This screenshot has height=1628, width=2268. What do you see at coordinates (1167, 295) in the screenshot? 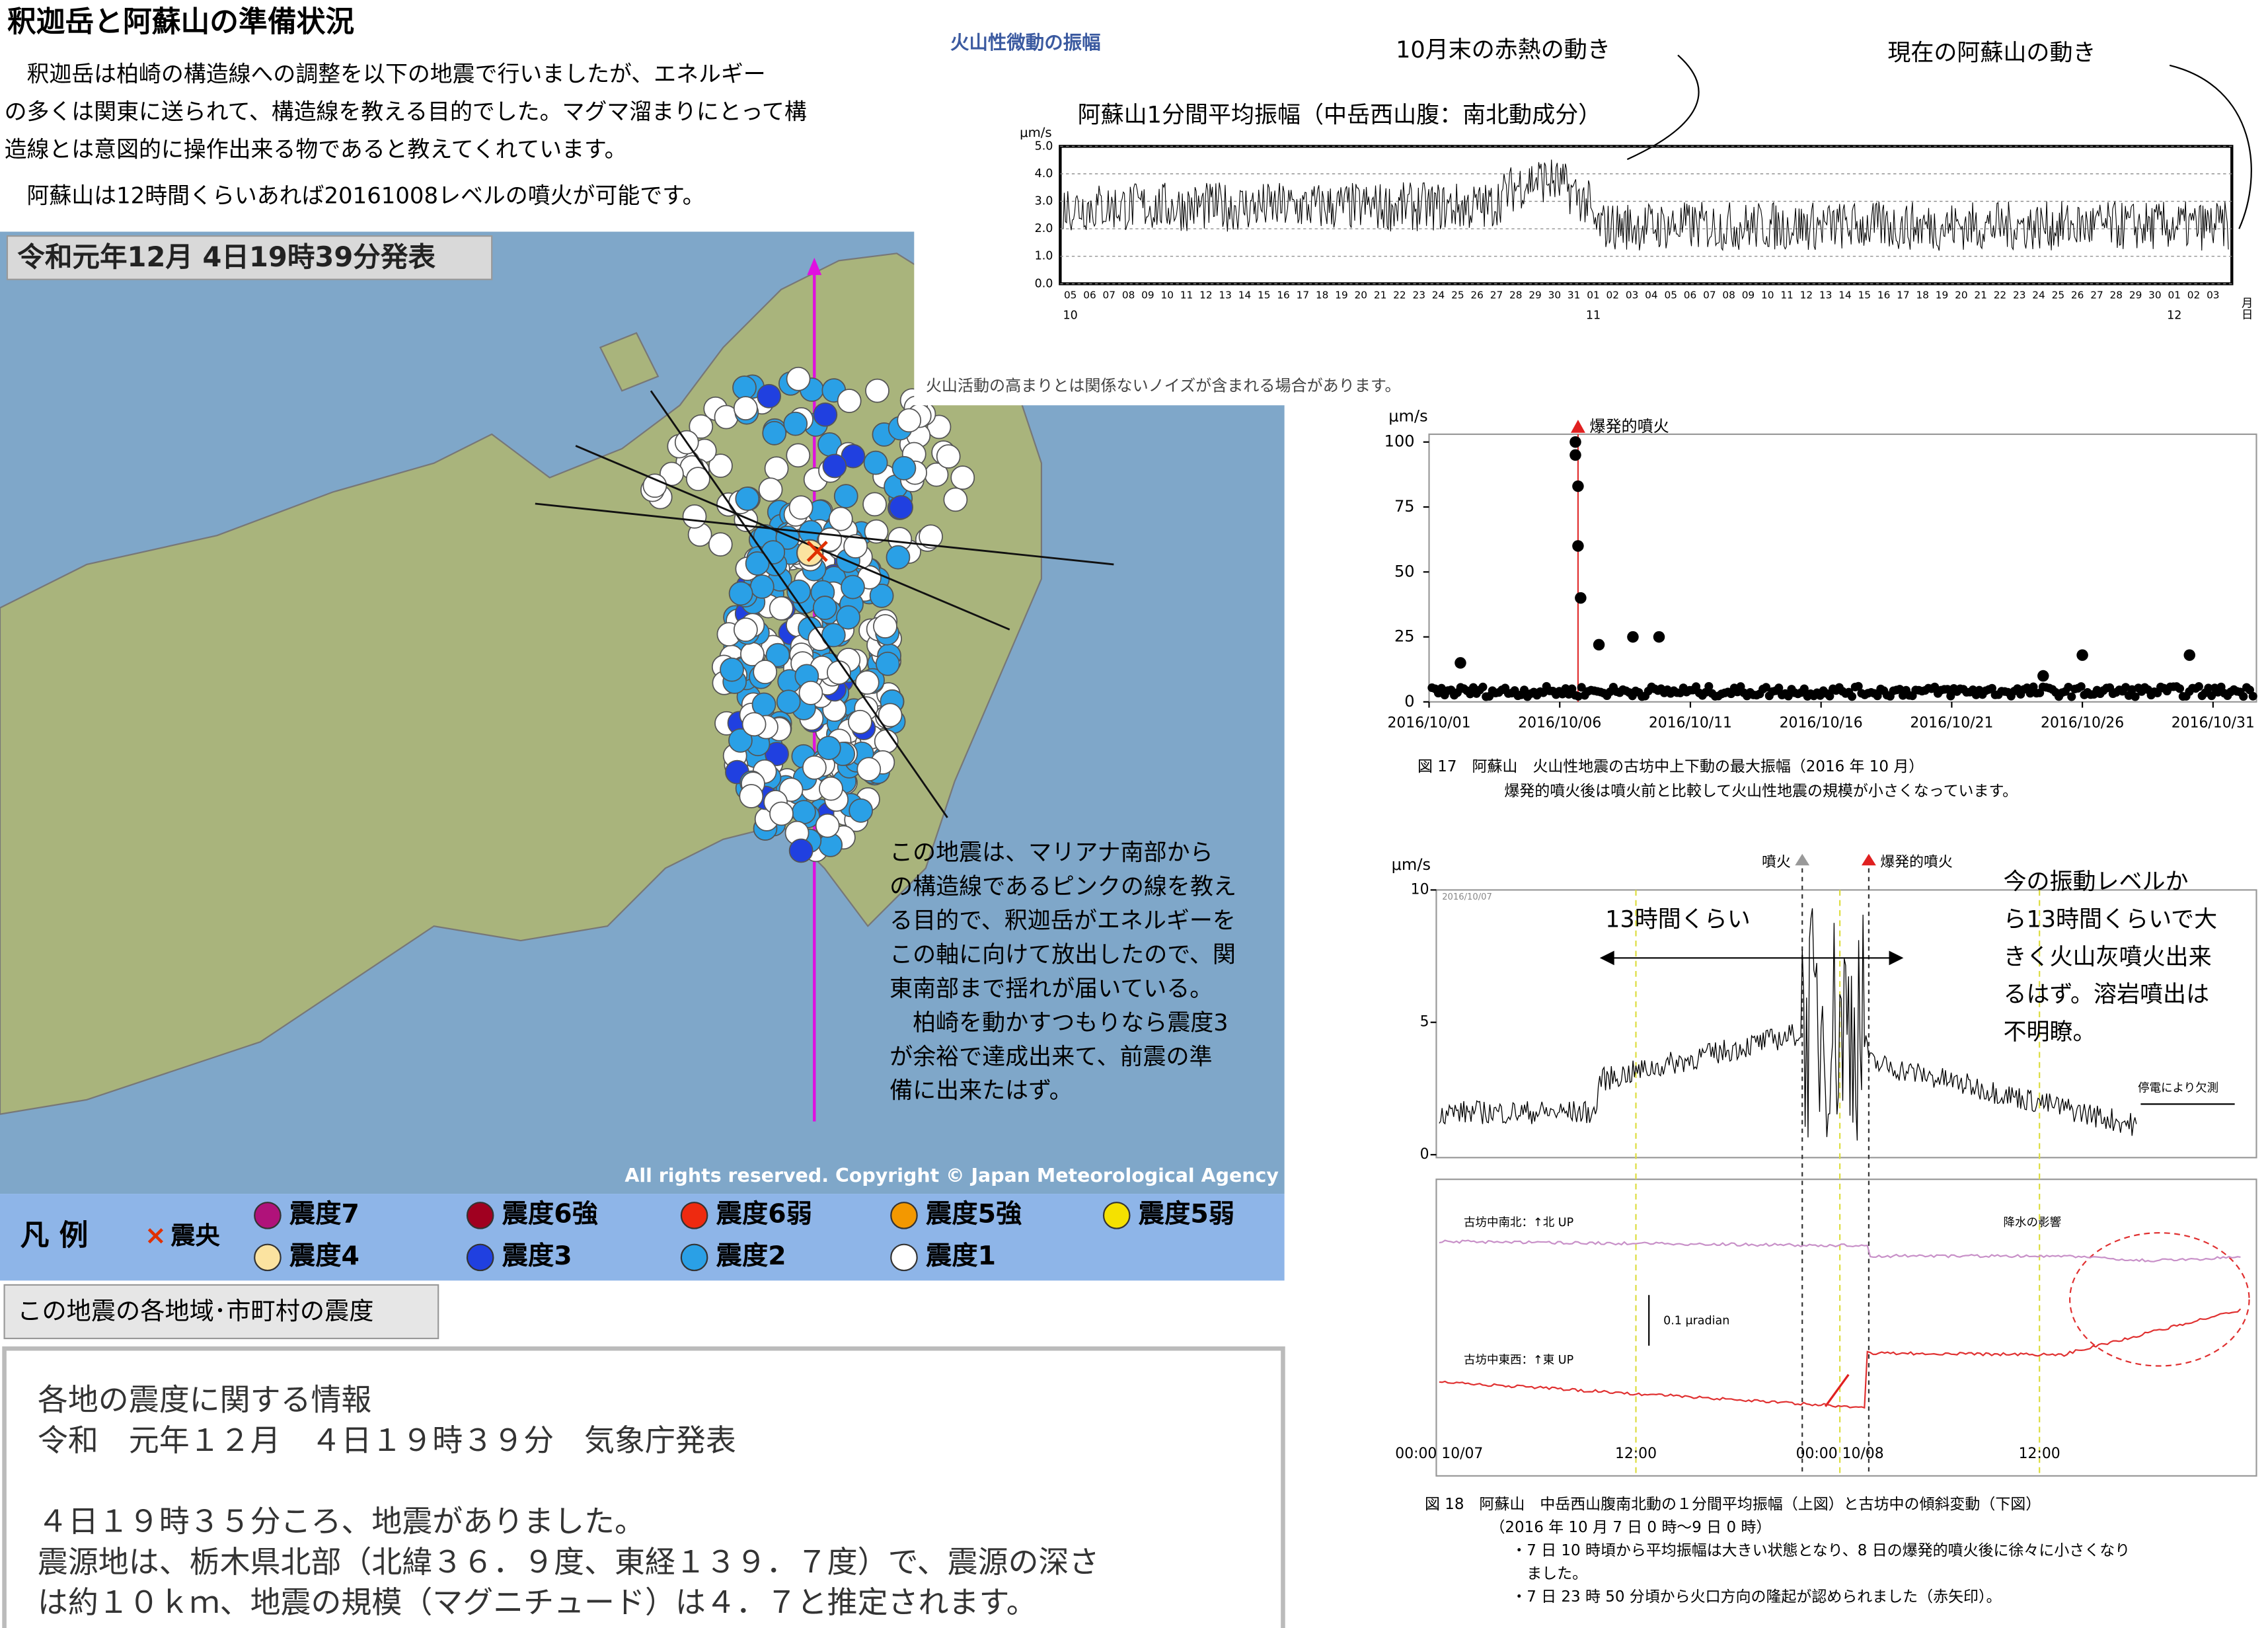
I see `x-tick-label: 10` at bounding box center [1167, 295].